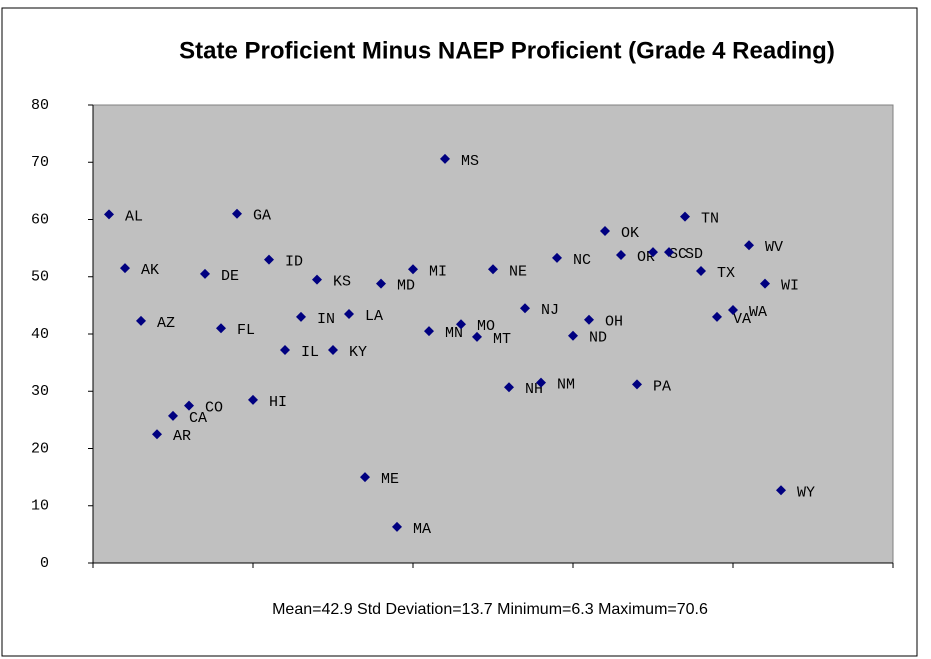  Describe the element at coordinates (774, 247) in the screenshot. I see `point-label: WV` at that location.